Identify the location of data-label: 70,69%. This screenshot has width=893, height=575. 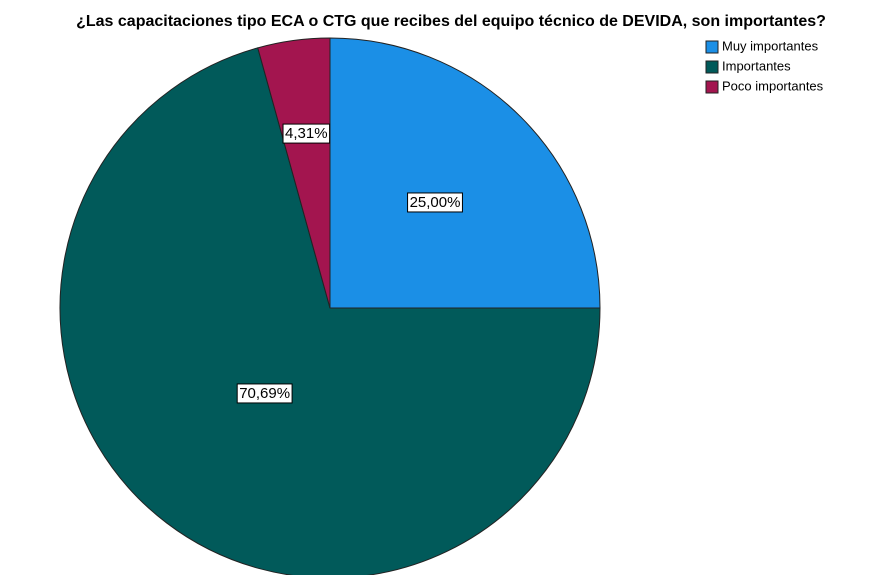
(264, 393).